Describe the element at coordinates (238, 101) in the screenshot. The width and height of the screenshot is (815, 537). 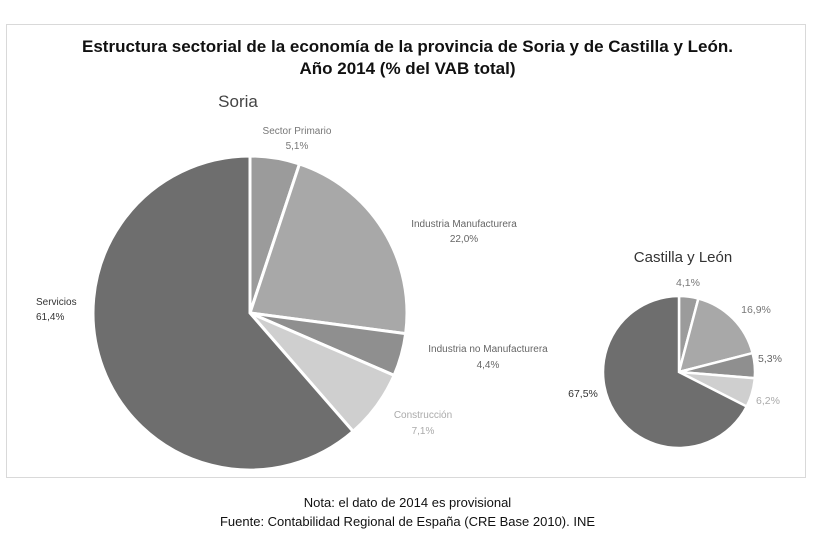
I see `pie-title-soria: Soria` at that location.